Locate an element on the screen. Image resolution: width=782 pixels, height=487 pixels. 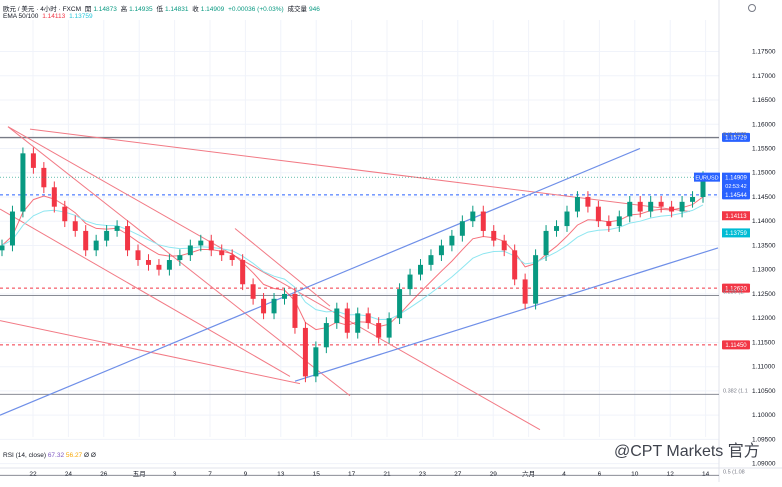
watermark: @CPT Markets 官方 is located at coordinates (687, 451).